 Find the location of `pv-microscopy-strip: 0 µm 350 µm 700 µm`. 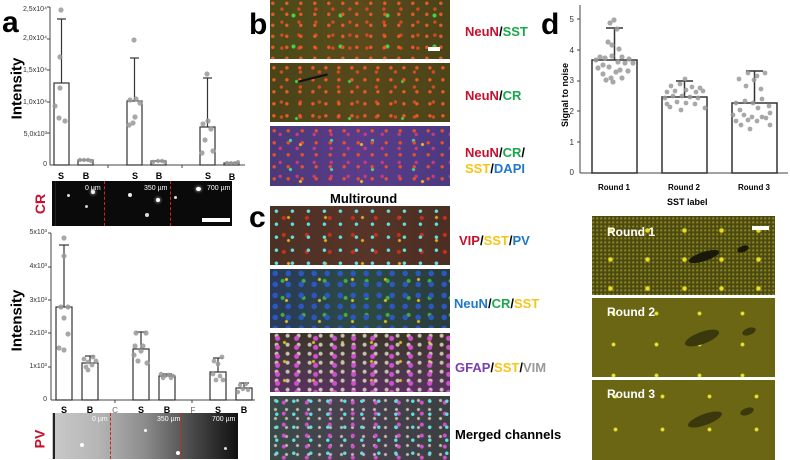

pv-microscopy-strip: 0 µm 350 µm 700 µm is located at coordinates (145, 436).